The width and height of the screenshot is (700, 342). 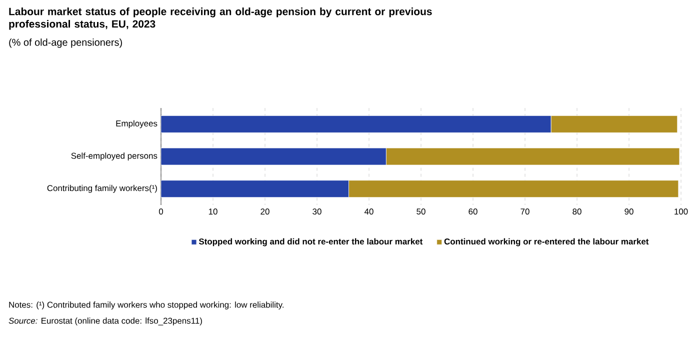 I want to click on y-tick-label: Employees, so click(x=137, y=124).